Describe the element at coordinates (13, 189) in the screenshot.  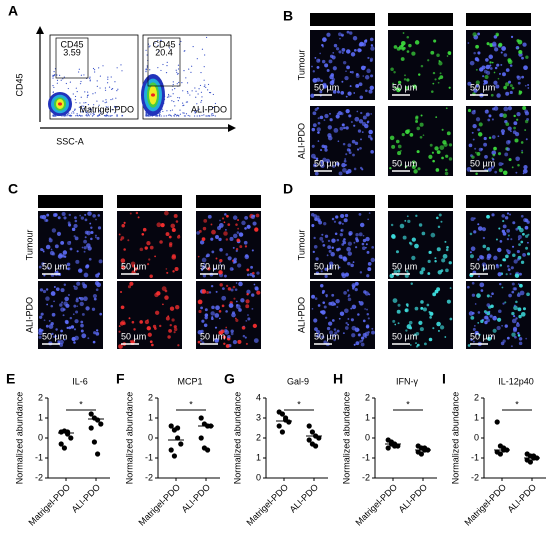
I see `panel-letter: C` at that location.